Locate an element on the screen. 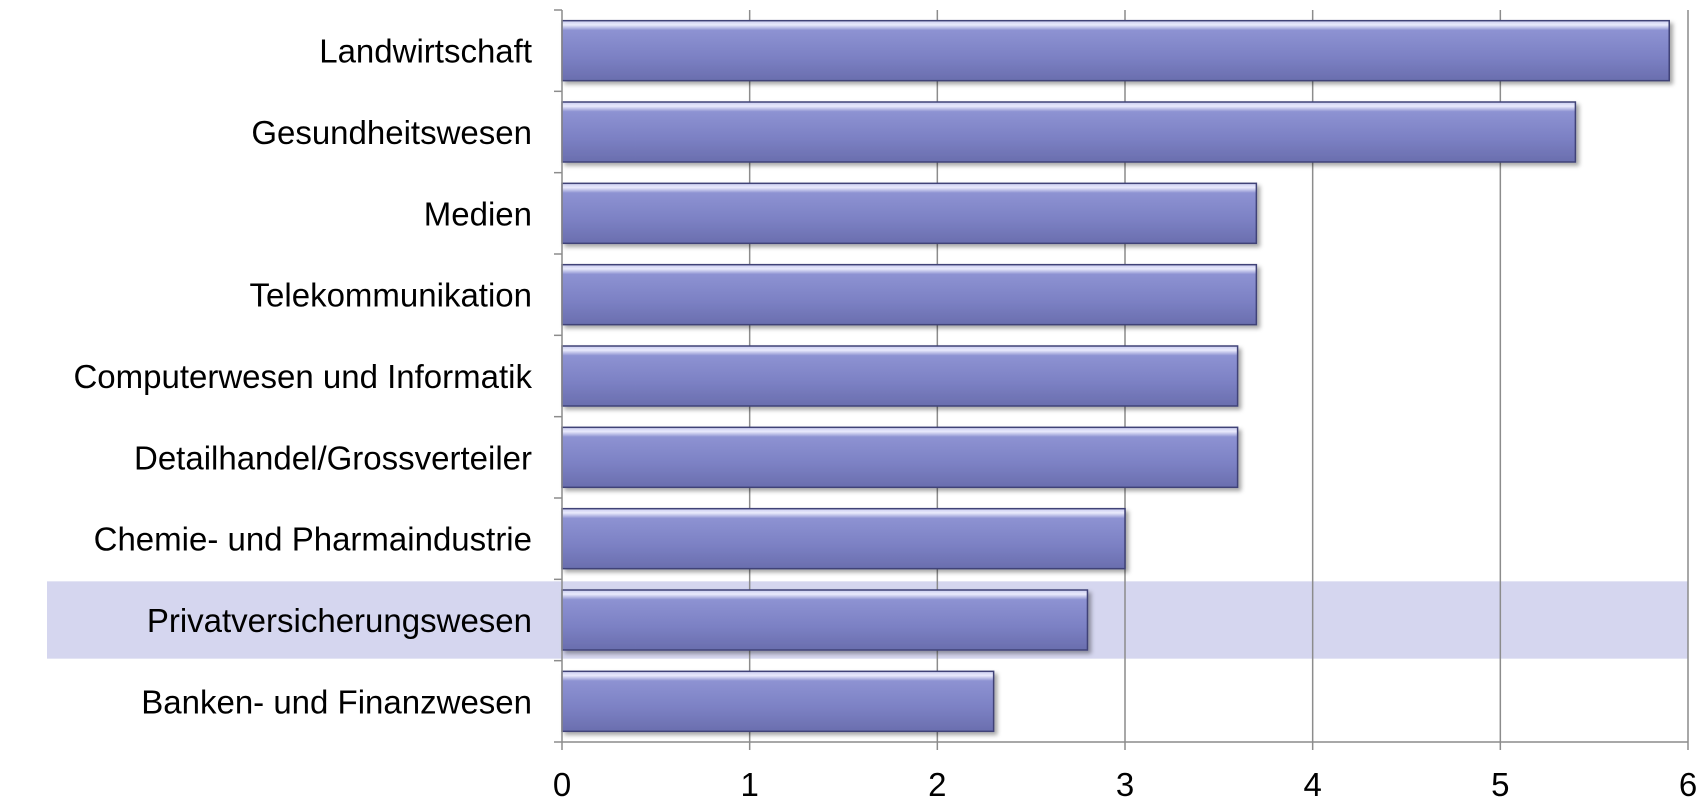 This screenshot has height=807, width=1707. category-label: Gesundheitswesen is located at coordinates (391, 132).